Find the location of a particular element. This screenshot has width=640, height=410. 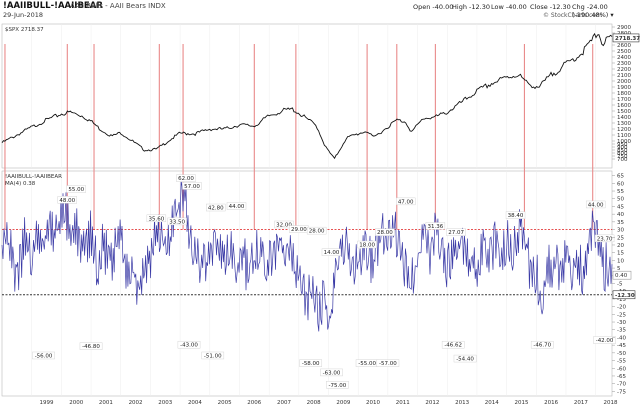

annotation-label: 18.00 is located at coordinates (367, 246).